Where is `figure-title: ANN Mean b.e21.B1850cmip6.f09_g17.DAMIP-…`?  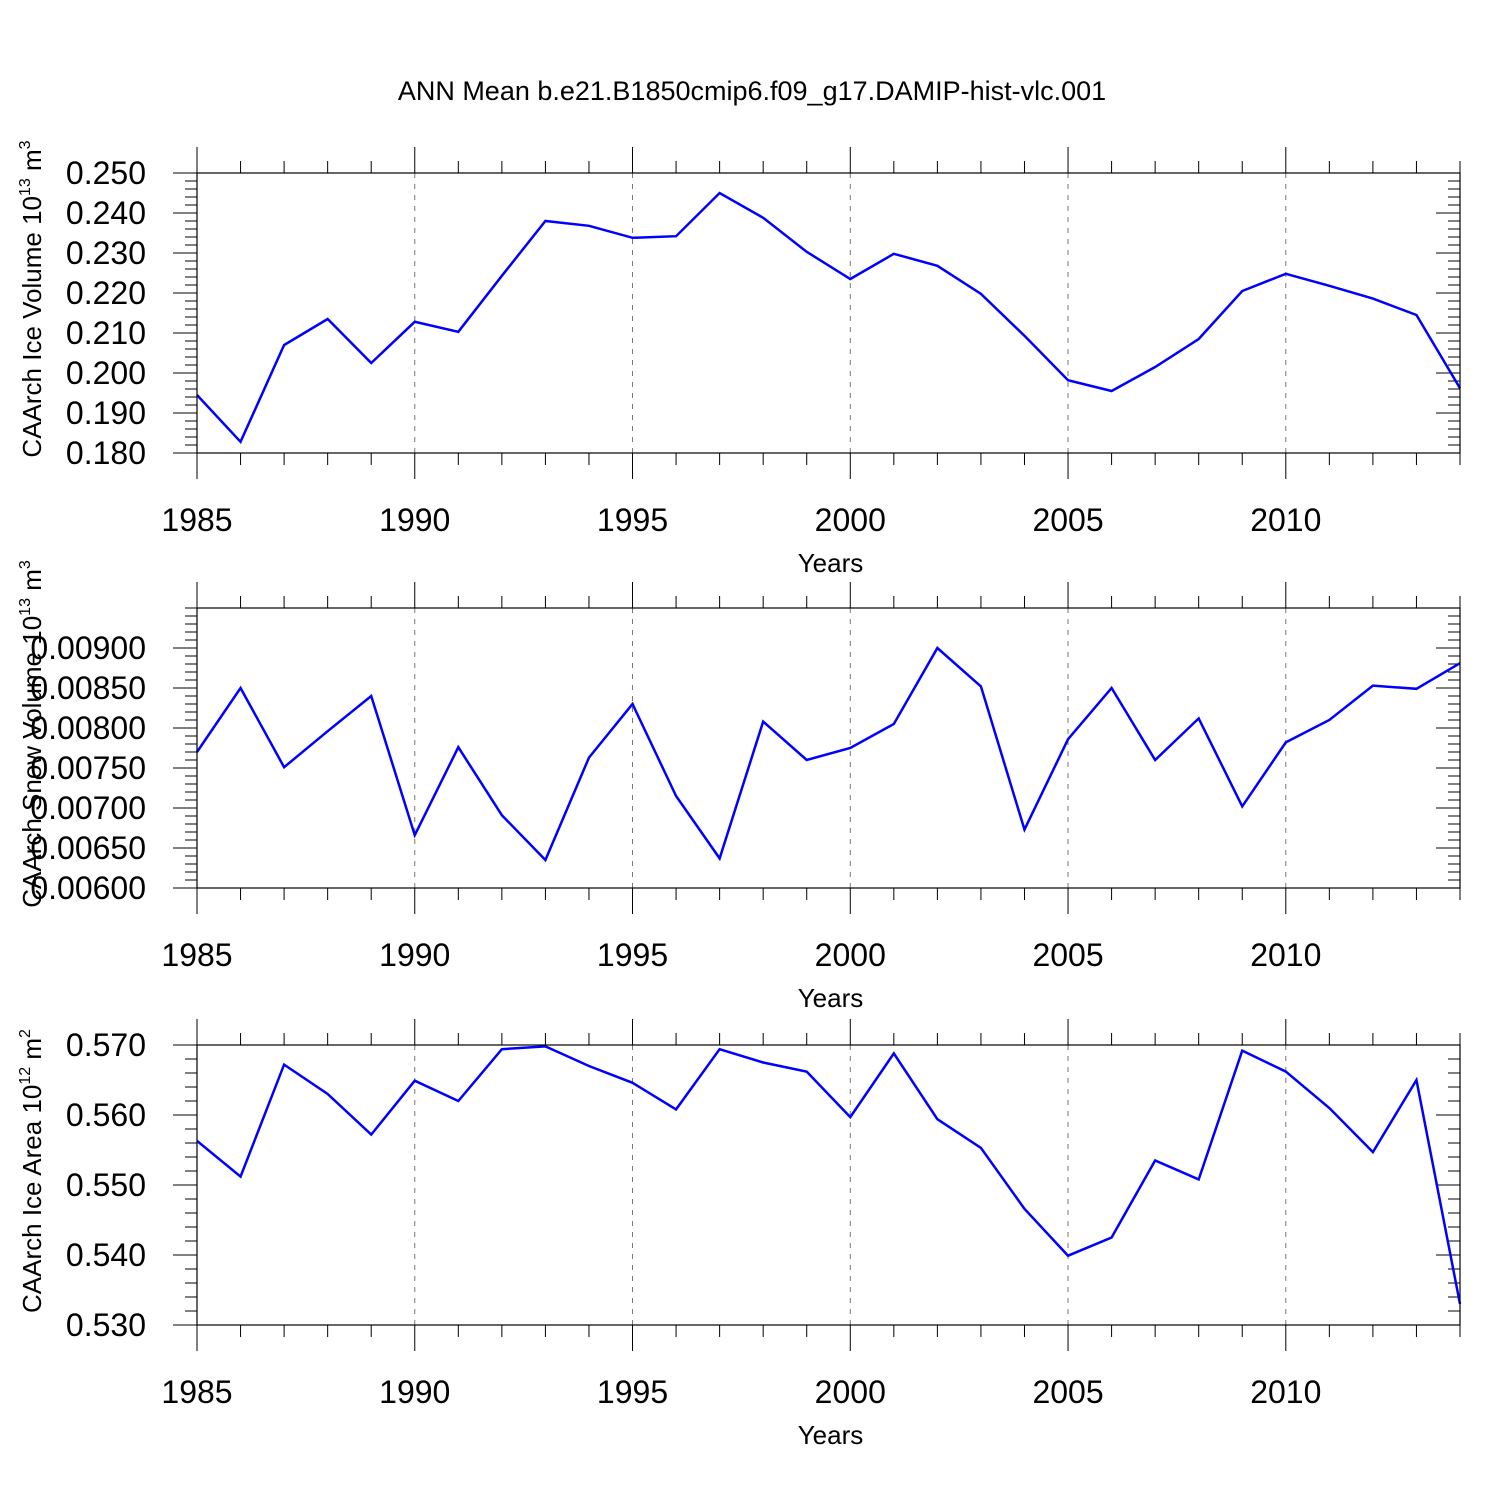 figure-title: ANN Mean b.e21.B1850cmip6.f09_g17.DAMIP-… is located at coordinates (752, 91).